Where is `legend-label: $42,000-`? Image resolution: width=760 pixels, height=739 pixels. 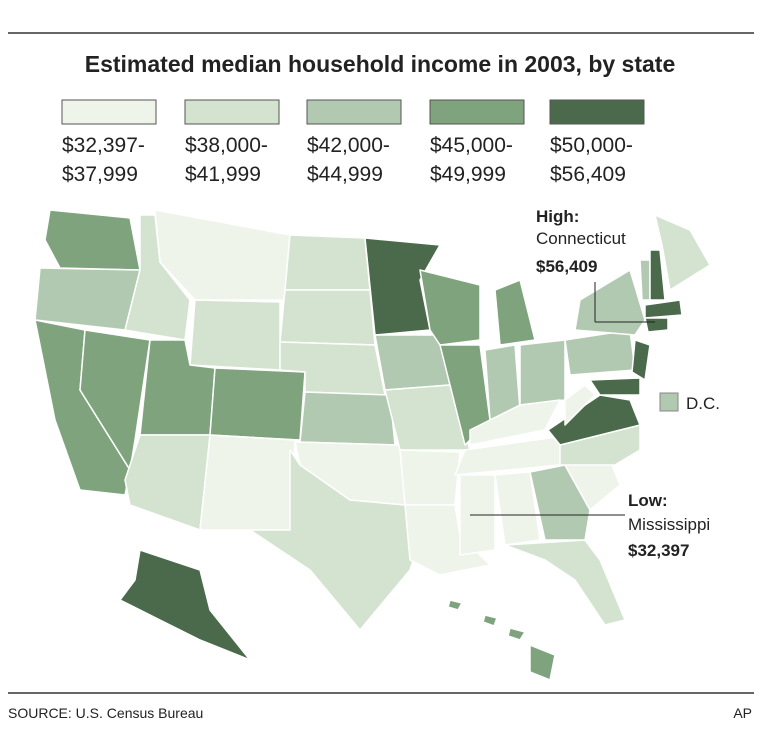
legend-label: $42,000- is located at coordinates (348, 145).